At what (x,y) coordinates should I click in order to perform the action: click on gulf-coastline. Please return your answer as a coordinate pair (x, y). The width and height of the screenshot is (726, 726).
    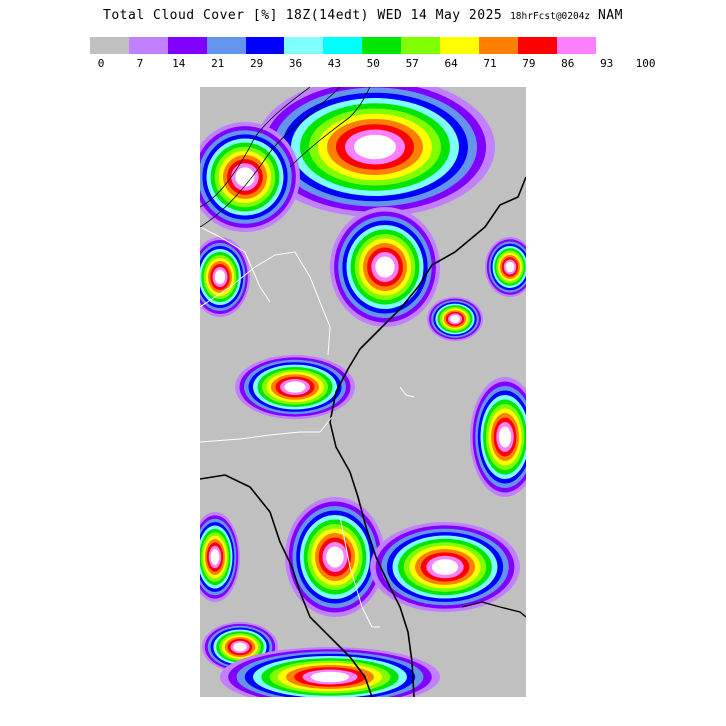
    Looking at the image, I should click on (286, 585).